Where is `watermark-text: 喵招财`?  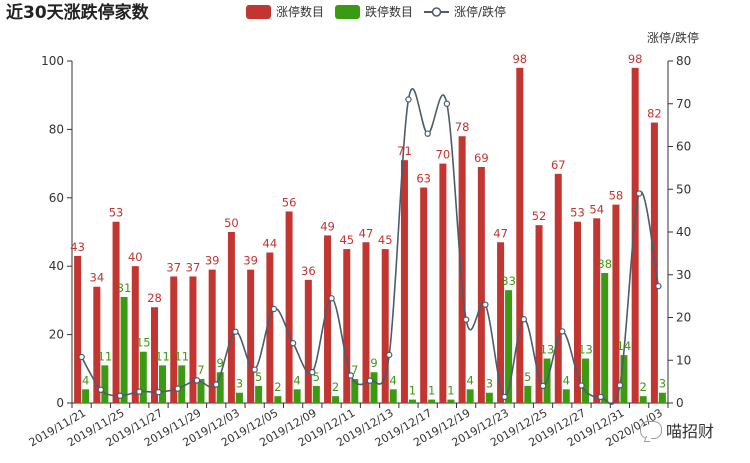 watermark-text: 喵招财 is located at coordinates (690, 431).